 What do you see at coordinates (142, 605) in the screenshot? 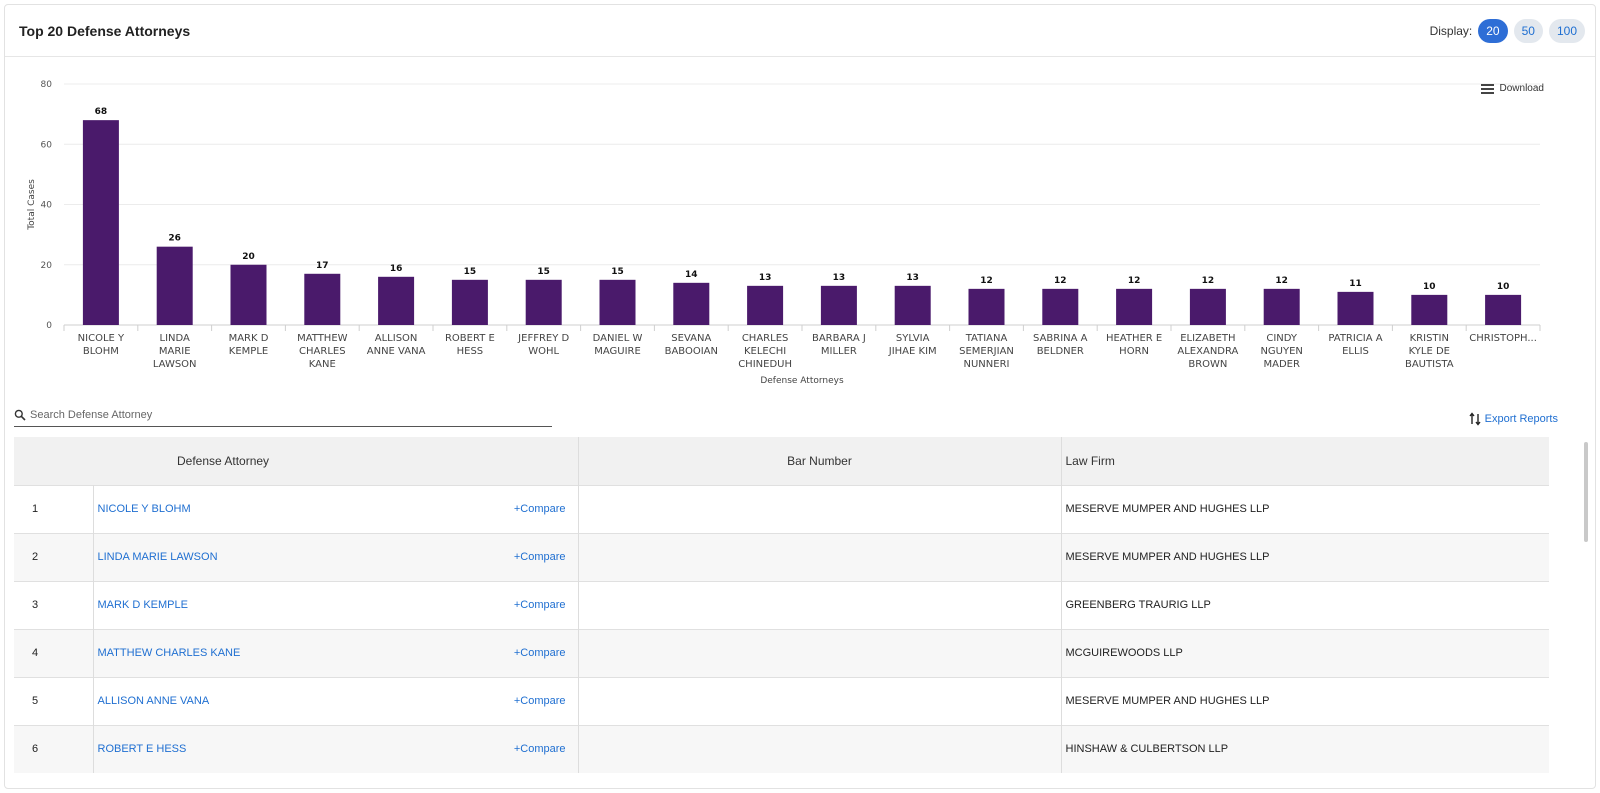
I see `attorney-link: MARK D KEMPLE` at bounding box center [142, 605].